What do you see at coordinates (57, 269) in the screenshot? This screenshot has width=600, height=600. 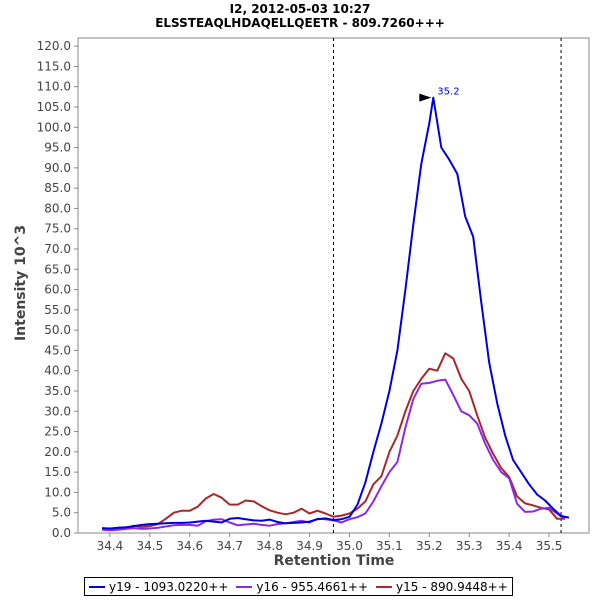 I see `y-tick-label: 65.0` at bounding box center [57, 269].